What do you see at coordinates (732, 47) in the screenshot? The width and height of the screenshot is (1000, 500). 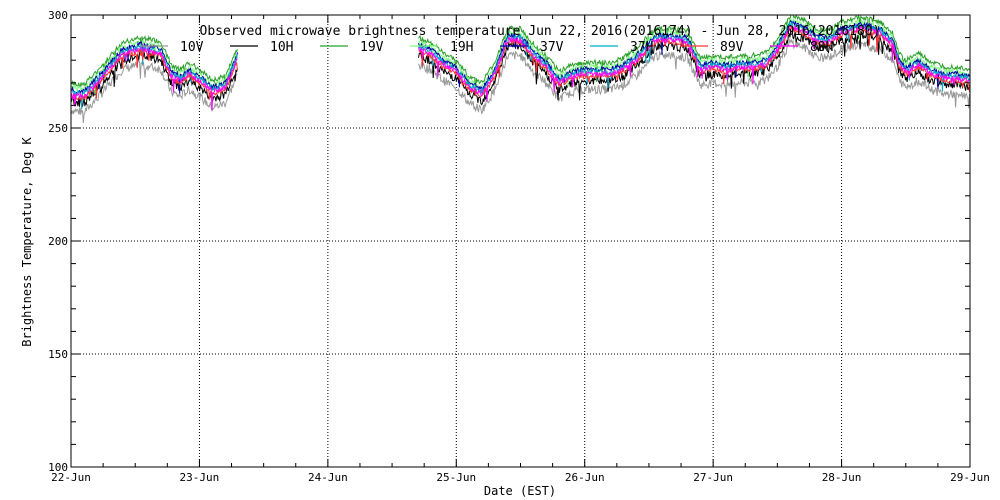 I see `legend-label-89v: 89V` at bounding box center [732, 47].